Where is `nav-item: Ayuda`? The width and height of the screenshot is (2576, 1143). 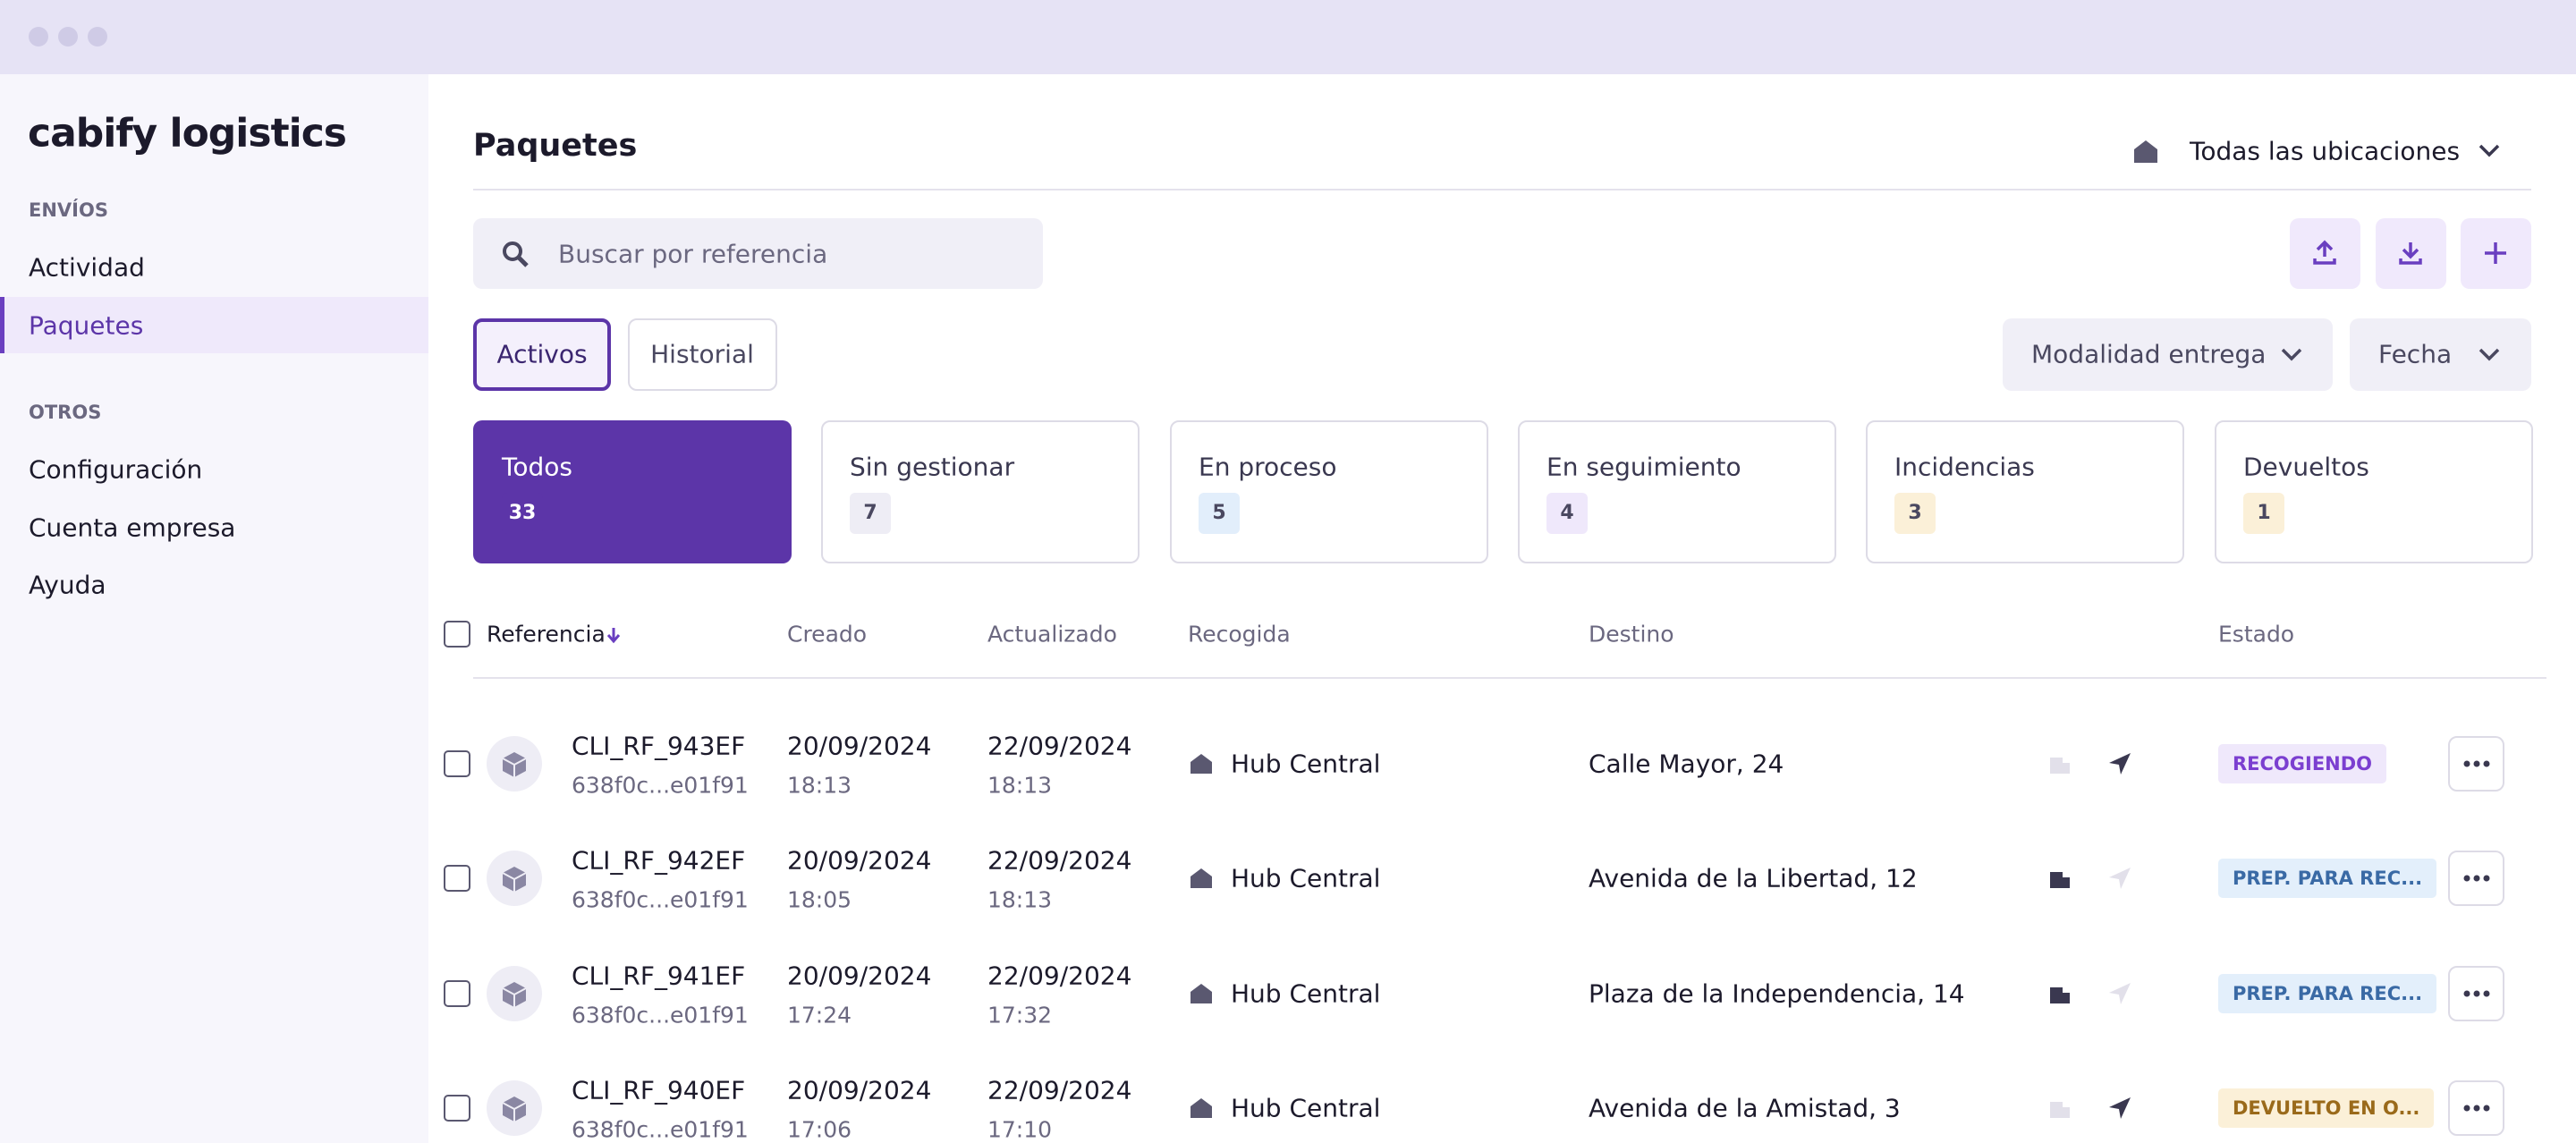 nav-item: Ayuda is located at coordinates (67, 585).